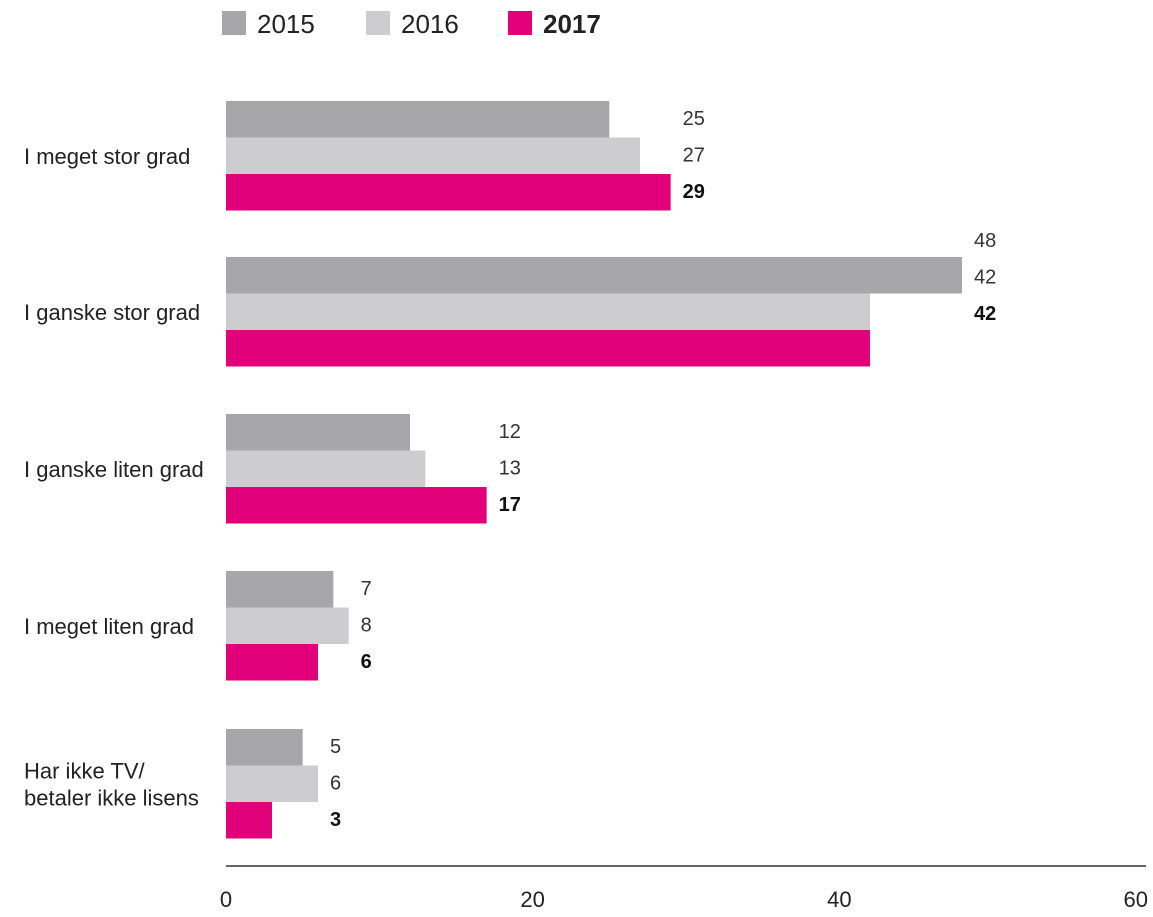  Describe the element at coordinates (378, 23) in the screenshot. I see `legend-swatch-2016` at that location.